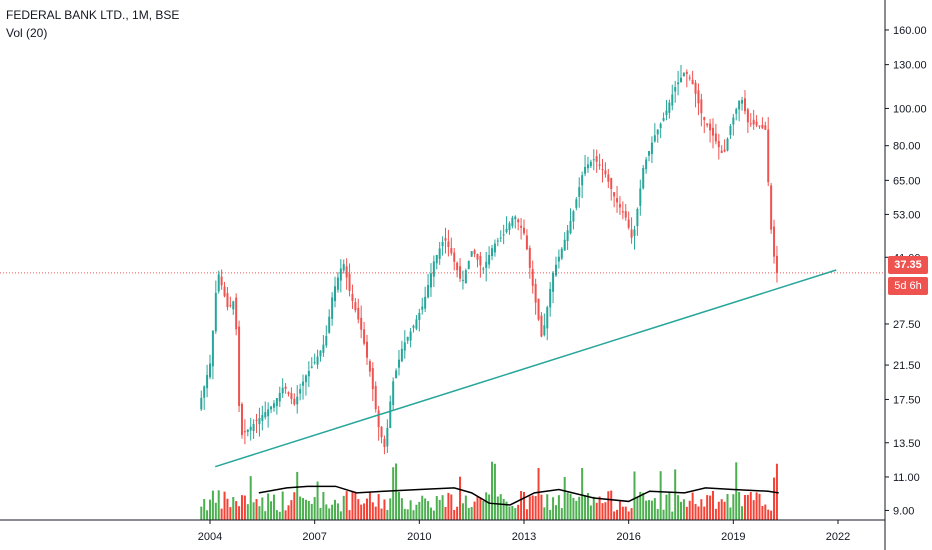 The width and height of the screenshot is (932, 550). What do you see at coordinates (910, 109) in the screenshot?
I see `y-tick-label: 100.00` at bounding box center [910, 109].